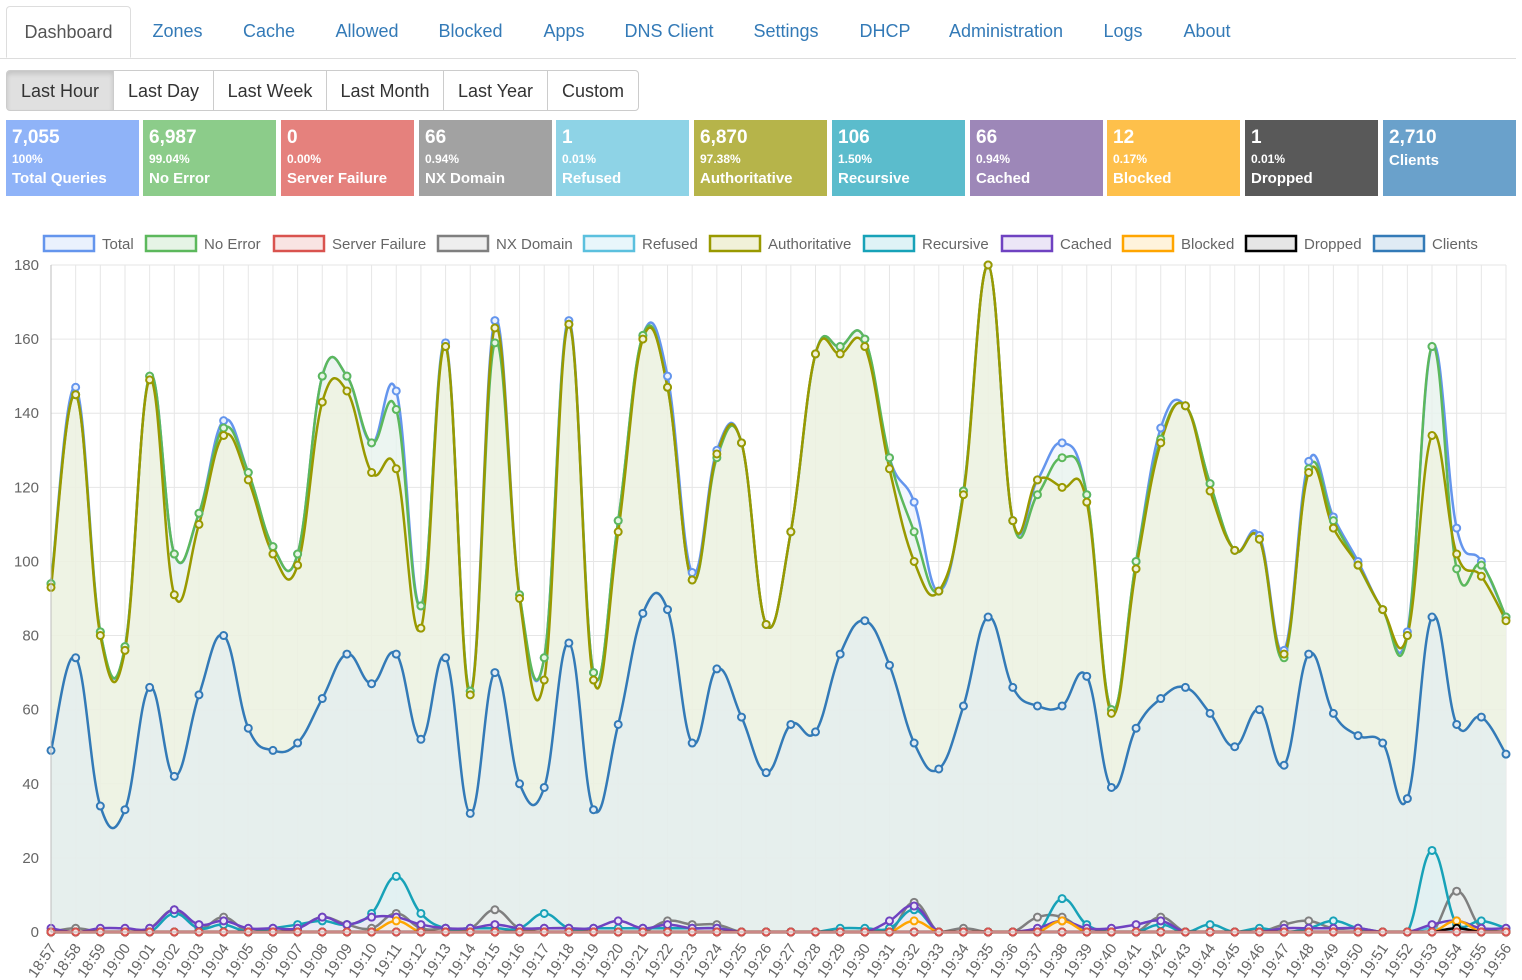 The width and height of the screenshot is (1522, 980). What do you see at coordinates (177, 31) in the screenshot?
I see `tab-zones: Zones` at bounding box center [177, 31].